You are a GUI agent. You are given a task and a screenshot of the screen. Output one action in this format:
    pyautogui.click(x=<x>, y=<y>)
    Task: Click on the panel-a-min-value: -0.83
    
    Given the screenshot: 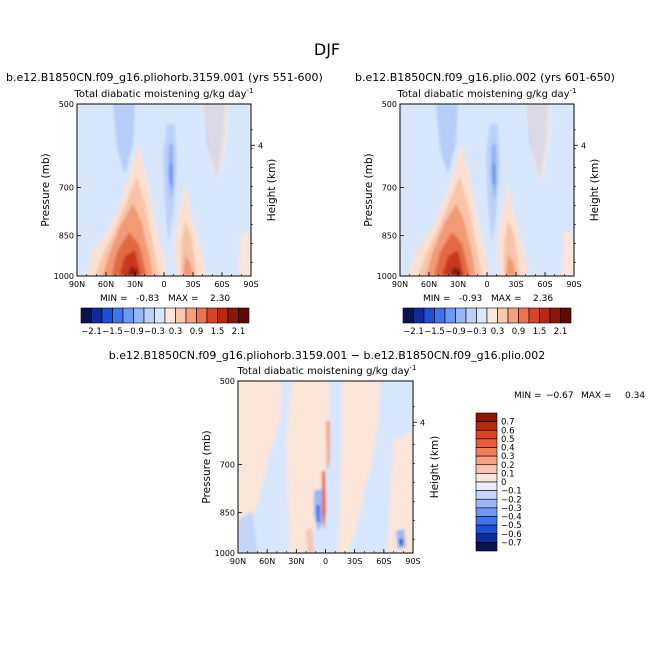 What is the action you would take?
    pyautogui.click(x=147, y=299)
    